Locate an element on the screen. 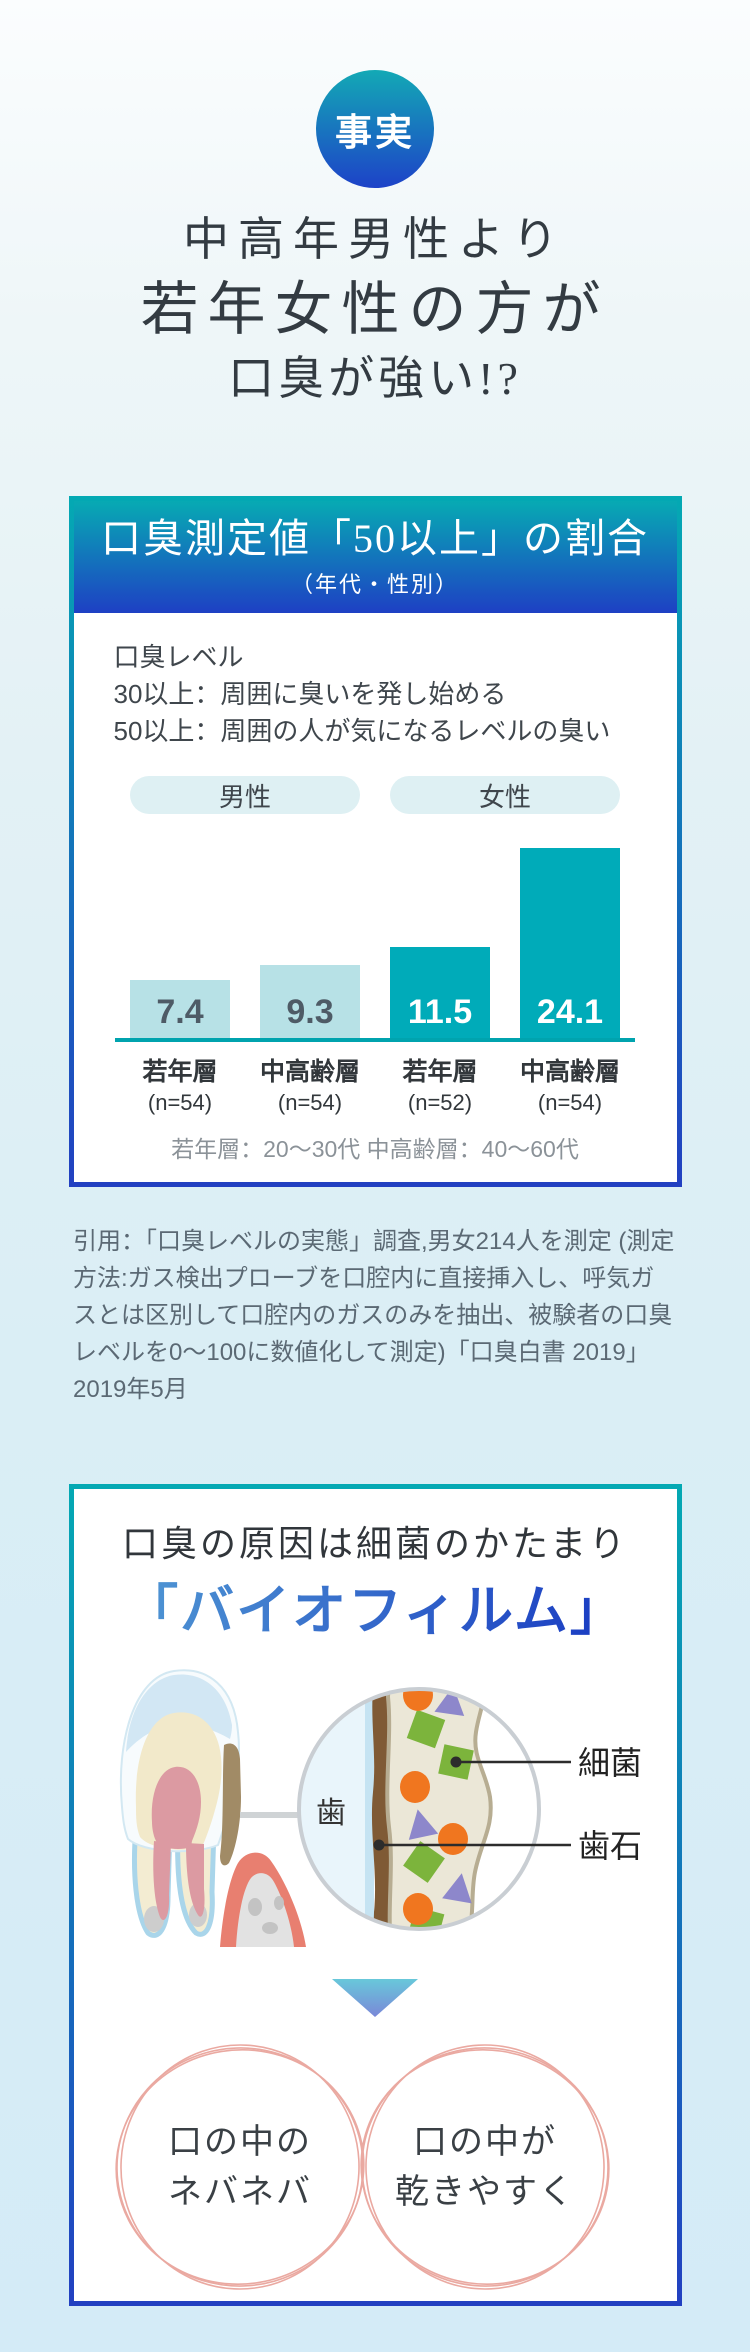  bar-value: 24.1 is located at coordinates (570, 1012).